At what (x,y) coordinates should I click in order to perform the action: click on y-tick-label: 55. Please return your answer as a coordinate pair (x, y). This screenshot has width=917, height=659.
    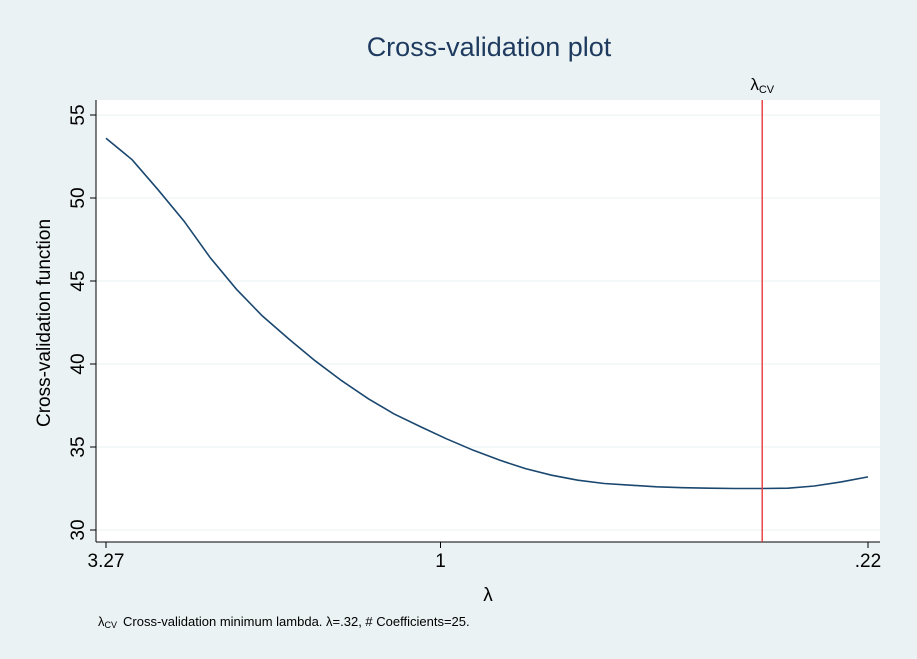
    Looking at the image, I should click on (78, 114).